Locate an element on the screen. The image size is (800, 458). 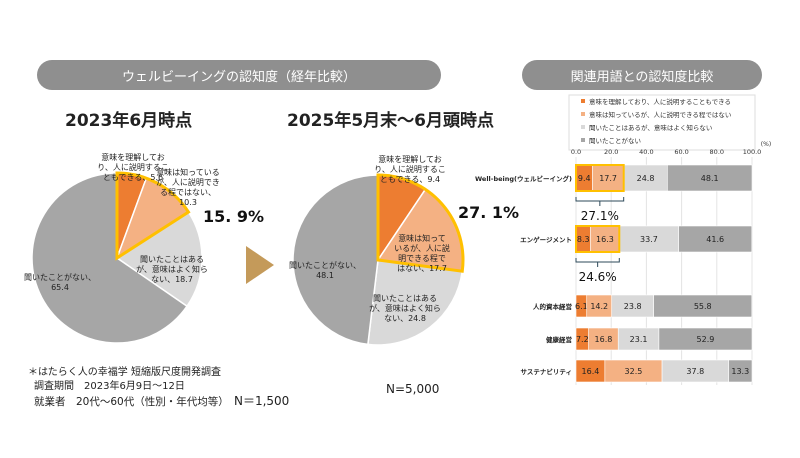
bar-value-label: 16.3 is located at coordinates (605, 239).